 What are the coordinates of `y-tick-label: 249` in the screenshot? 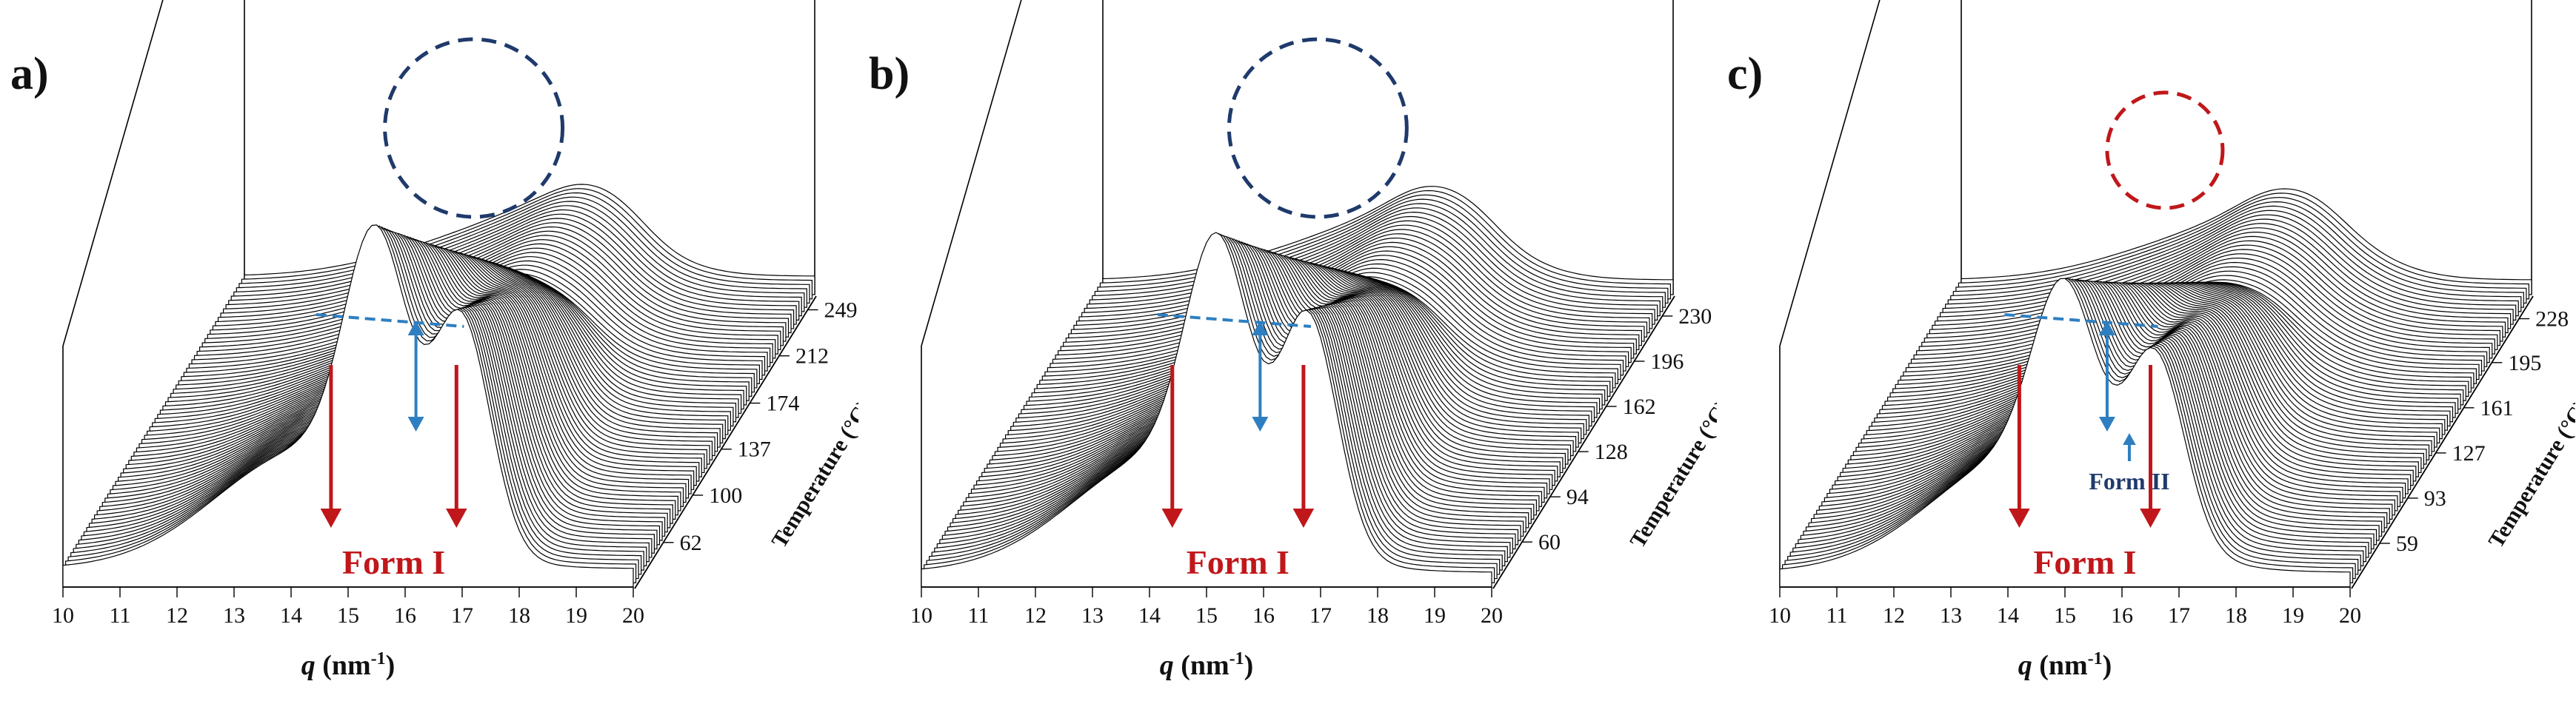 It's located at (841, 310).